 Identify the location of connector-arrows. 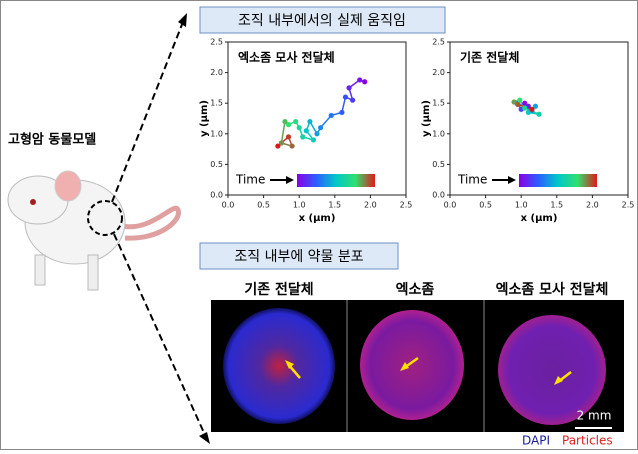
(158, 228).